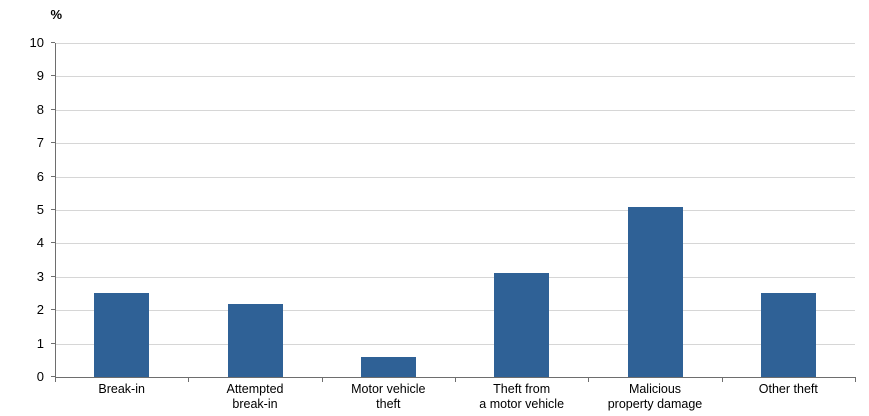 The image size is (869, 416). Describe the element at coordinates (255, 396) in the screenshot. I see `x-axis-category-label: Attempted break-in` at that location.